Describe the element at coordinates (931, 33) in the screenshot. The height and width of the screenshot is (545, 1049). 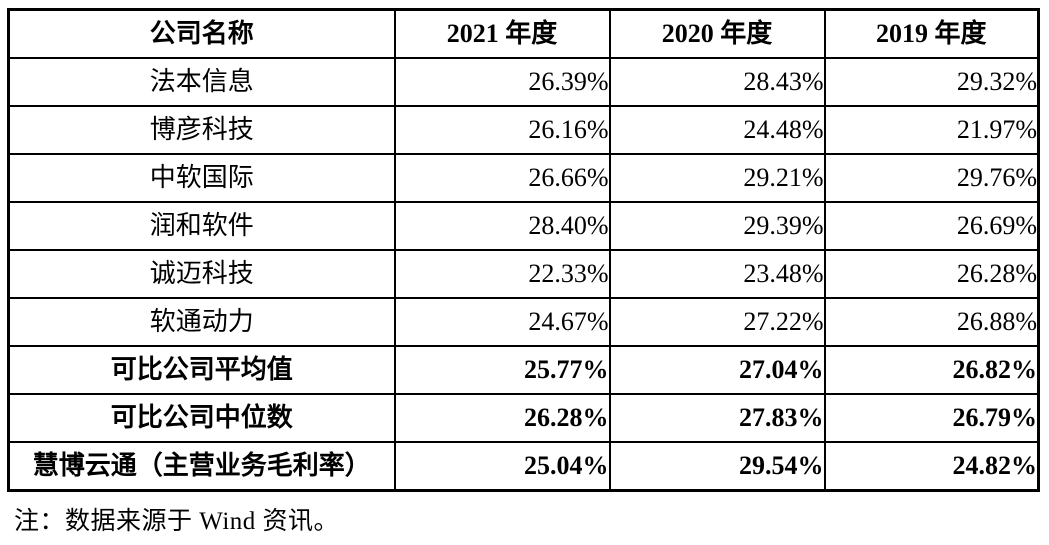
I see `column-header-2019: 2019 年度` at that location.